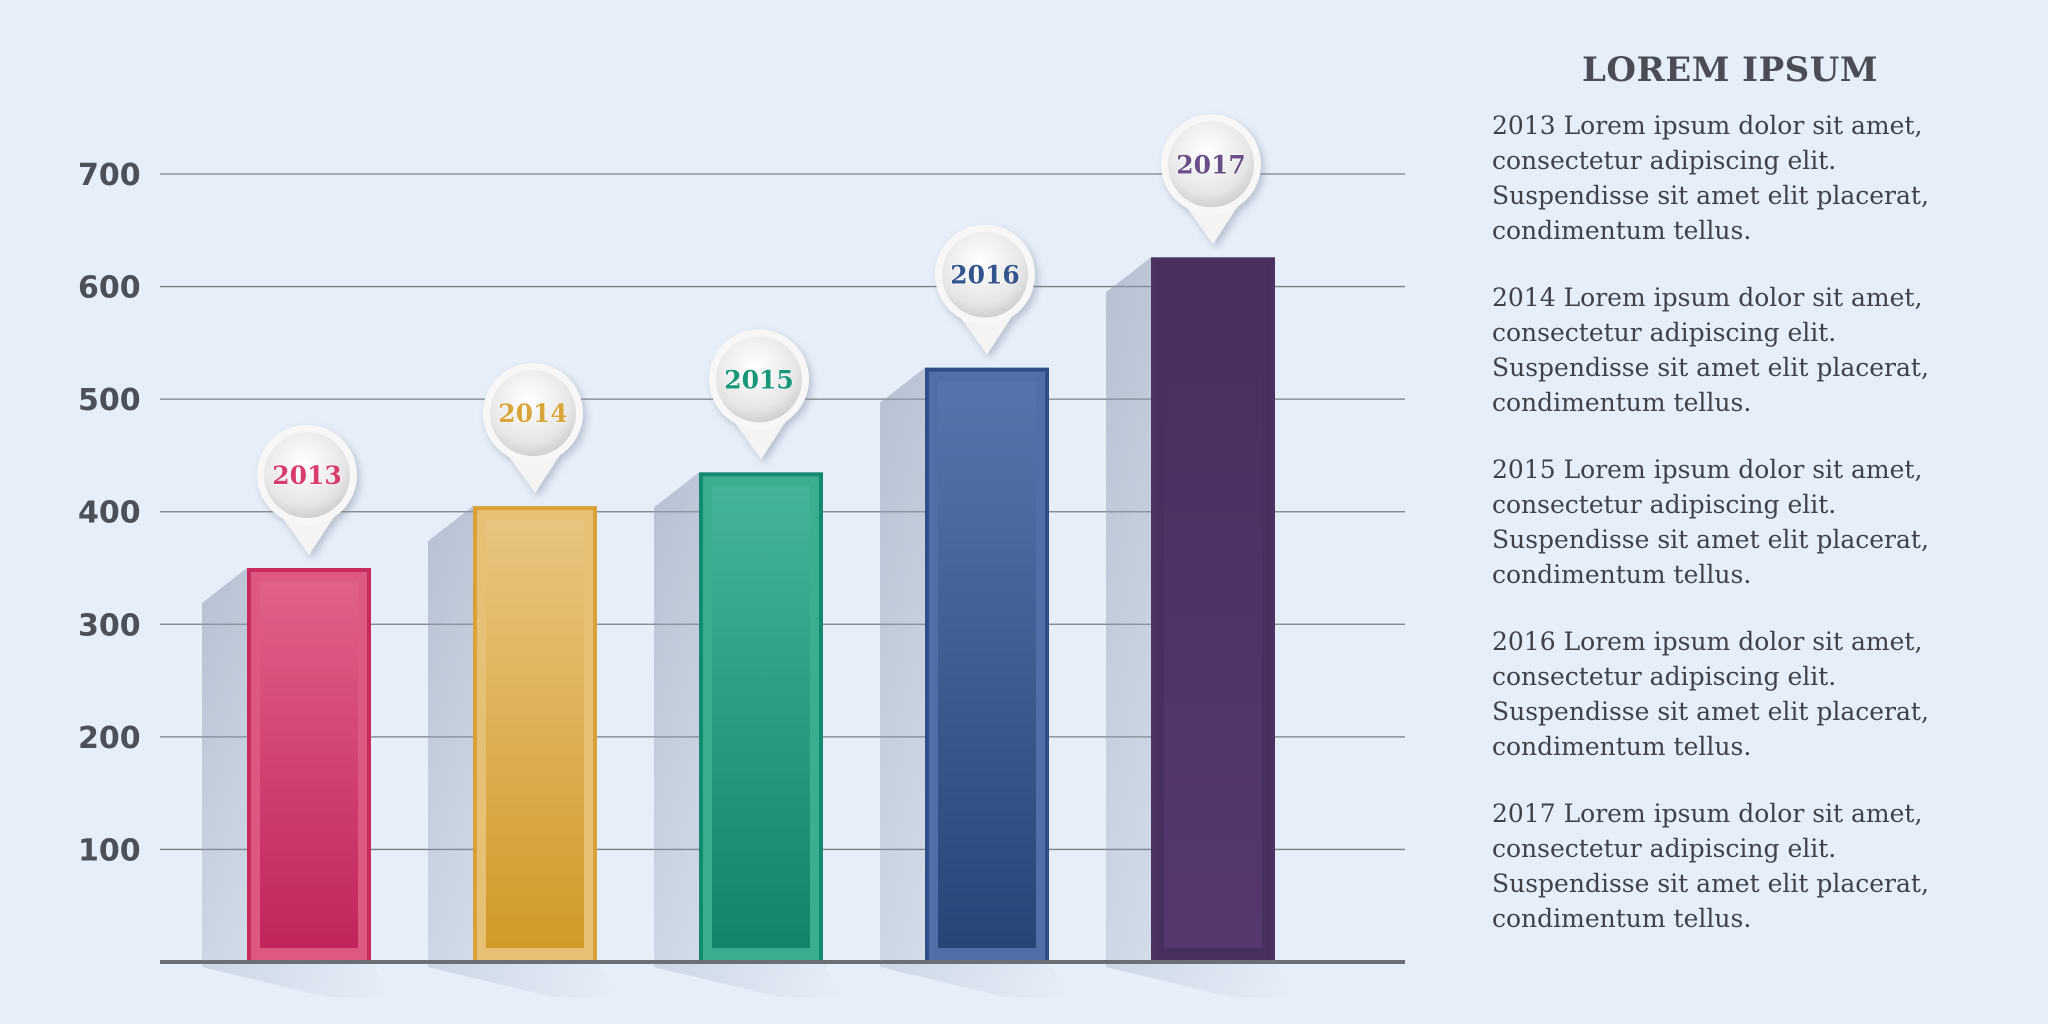 This screenshot has height=1024, width=2048. Describe the element at coordinates (109, 288) in the screenshot. I see `y-tick-label: 600` at that location.